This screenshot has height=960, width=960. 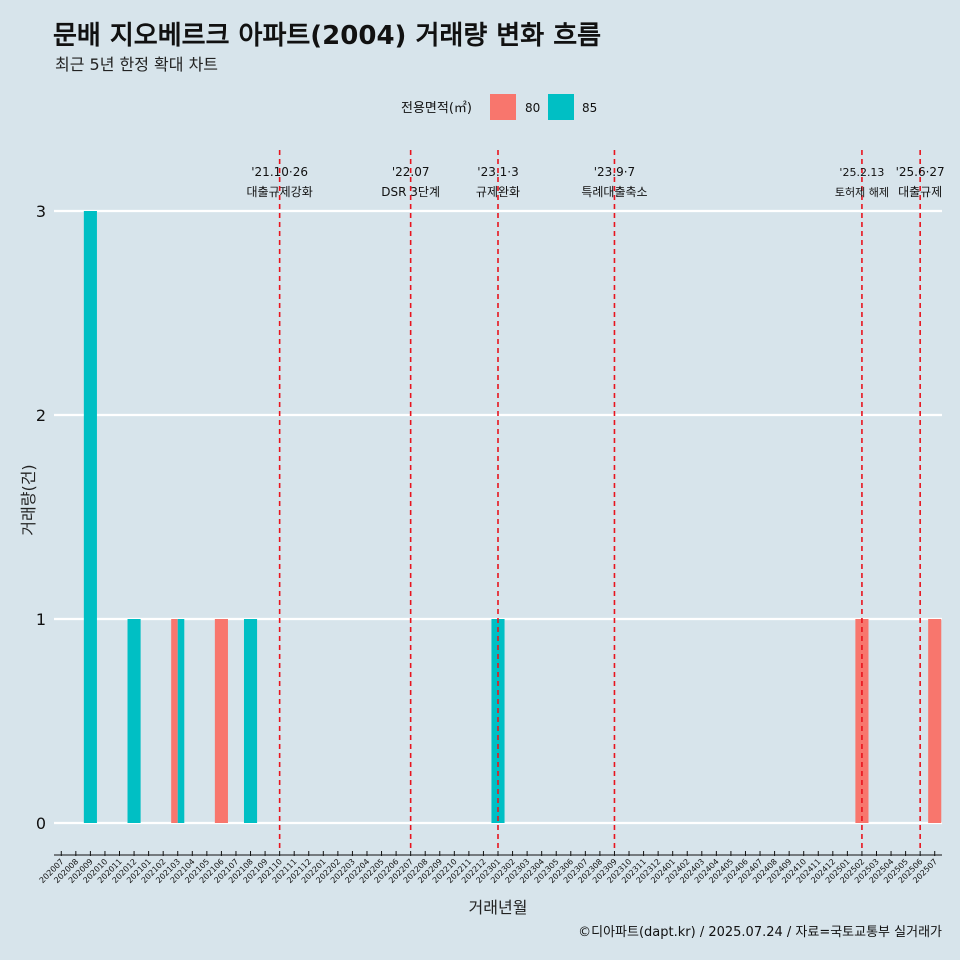 I want to click on chart-subtitle: 최근 5년 한정 확대 차트, so click(x=136, y=64).